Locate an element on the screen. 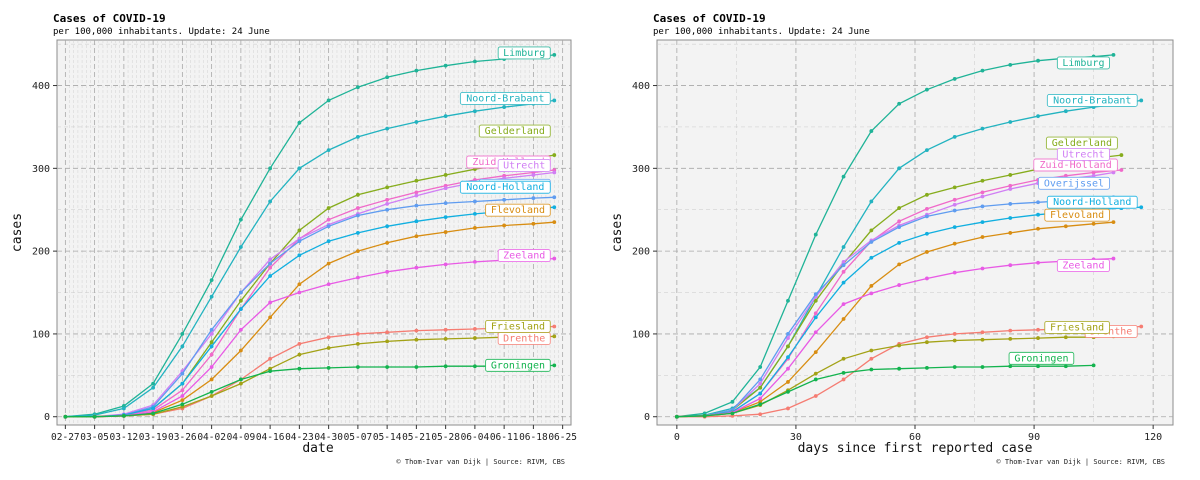 This screenshot has height=480, width=1200. label-text: Friesland is located at coordinates (518, 326).